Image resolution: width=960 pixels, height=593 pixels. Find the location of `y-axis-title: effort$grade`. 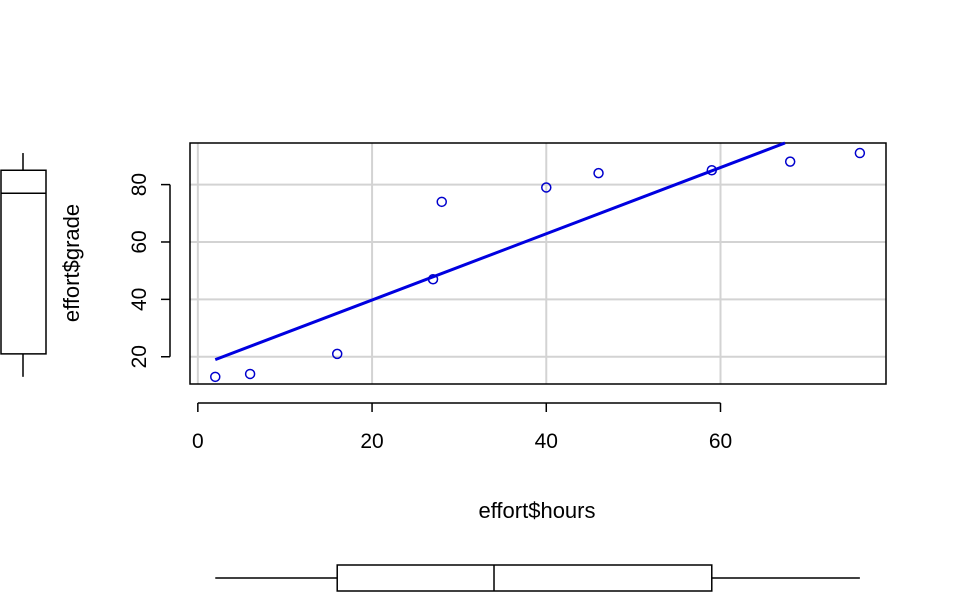

y-axis-title: effort$grade is located at coordinates (71, 263).